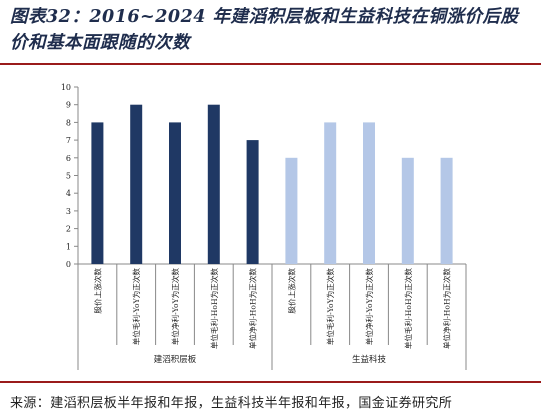 This screenshot has height=417, width=541. I want to click on y-tick-label: 4, so click(68, 193).